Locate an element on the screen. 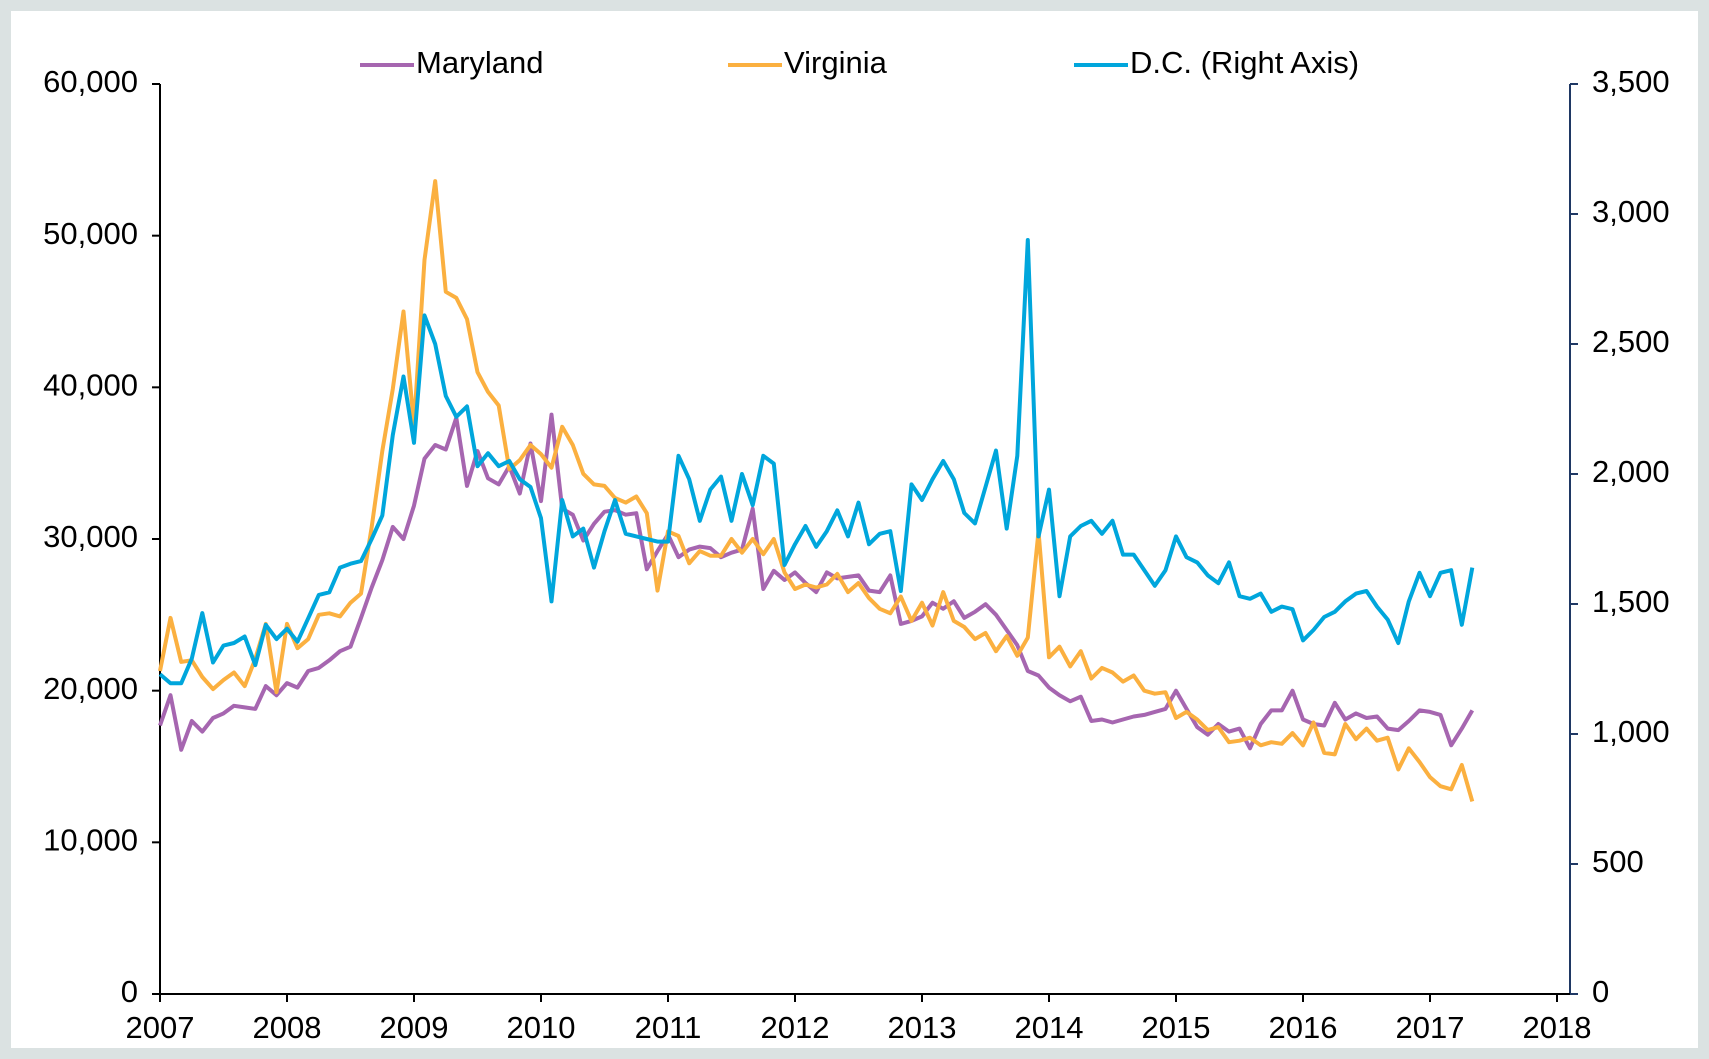 This screenshot has height=1059, width=1709. y2-tick-label: 500 is located at coordinates (1618, 861).